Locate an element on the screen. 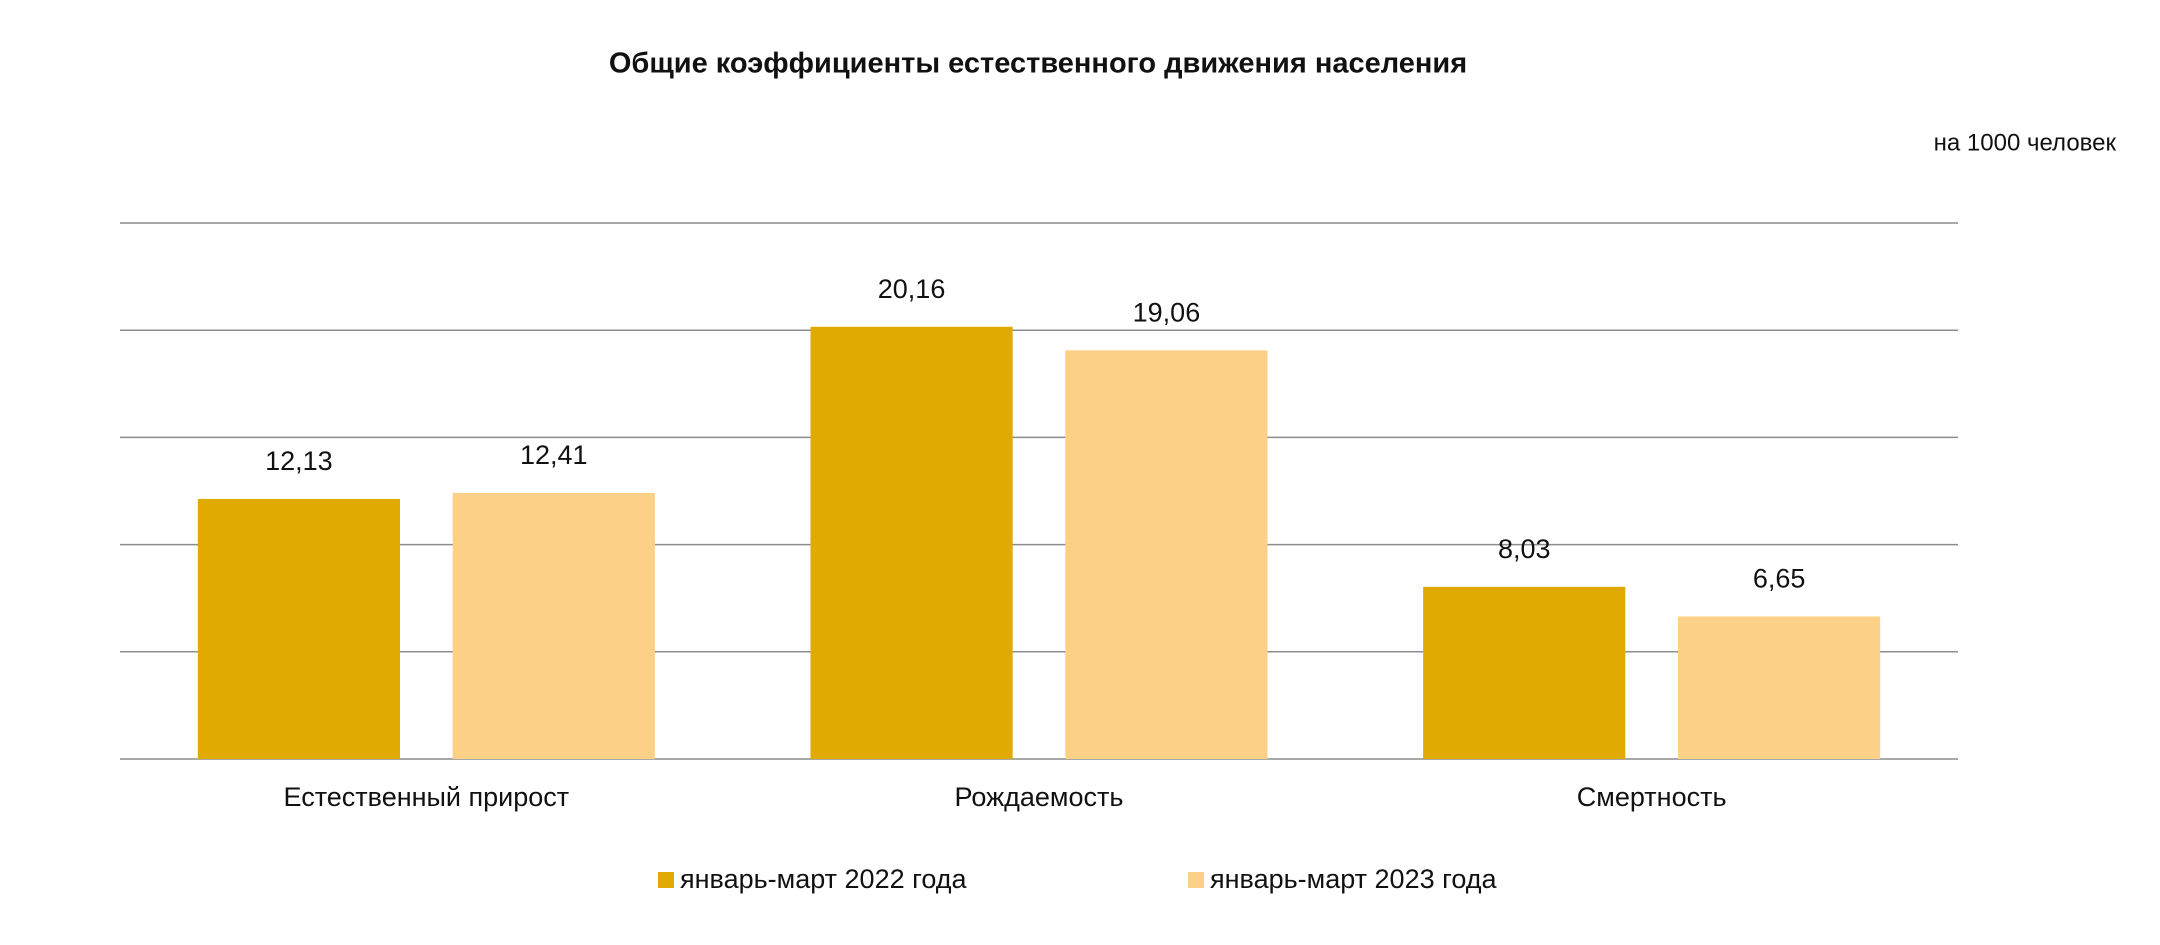 This screenshot has width=2160, height=945. value-label: 12,13 is located at coordinates (299, 461).